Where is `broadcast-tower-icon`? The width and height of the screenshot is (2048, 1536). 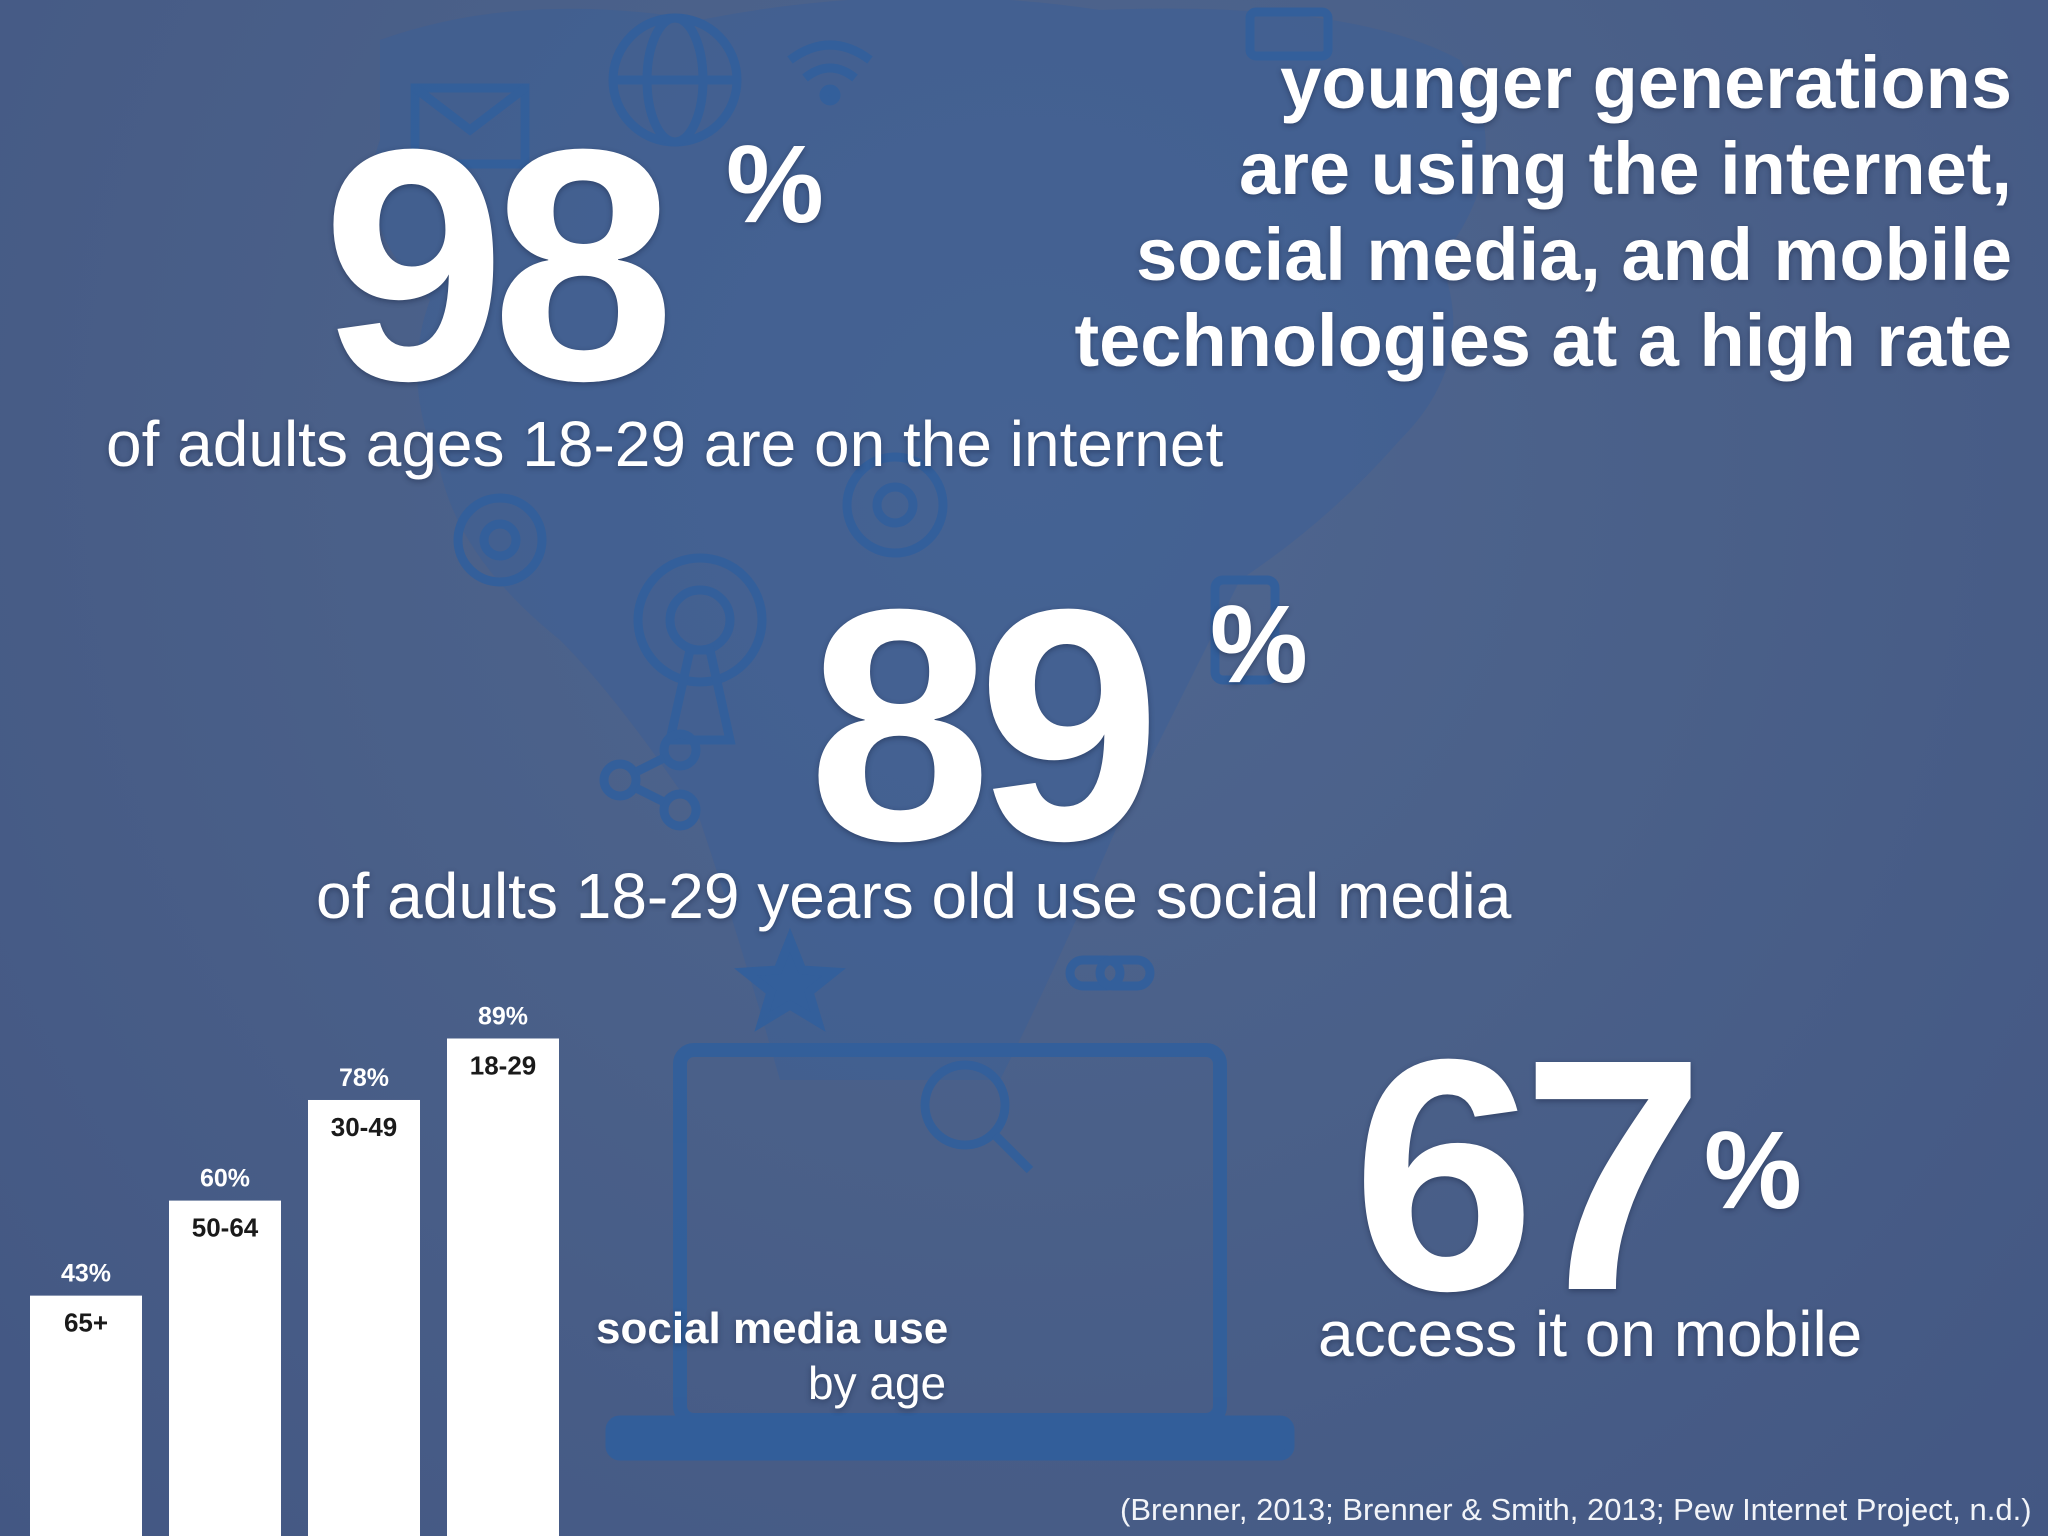 broadcast-tower-icon is located at coordinates (700, 649).